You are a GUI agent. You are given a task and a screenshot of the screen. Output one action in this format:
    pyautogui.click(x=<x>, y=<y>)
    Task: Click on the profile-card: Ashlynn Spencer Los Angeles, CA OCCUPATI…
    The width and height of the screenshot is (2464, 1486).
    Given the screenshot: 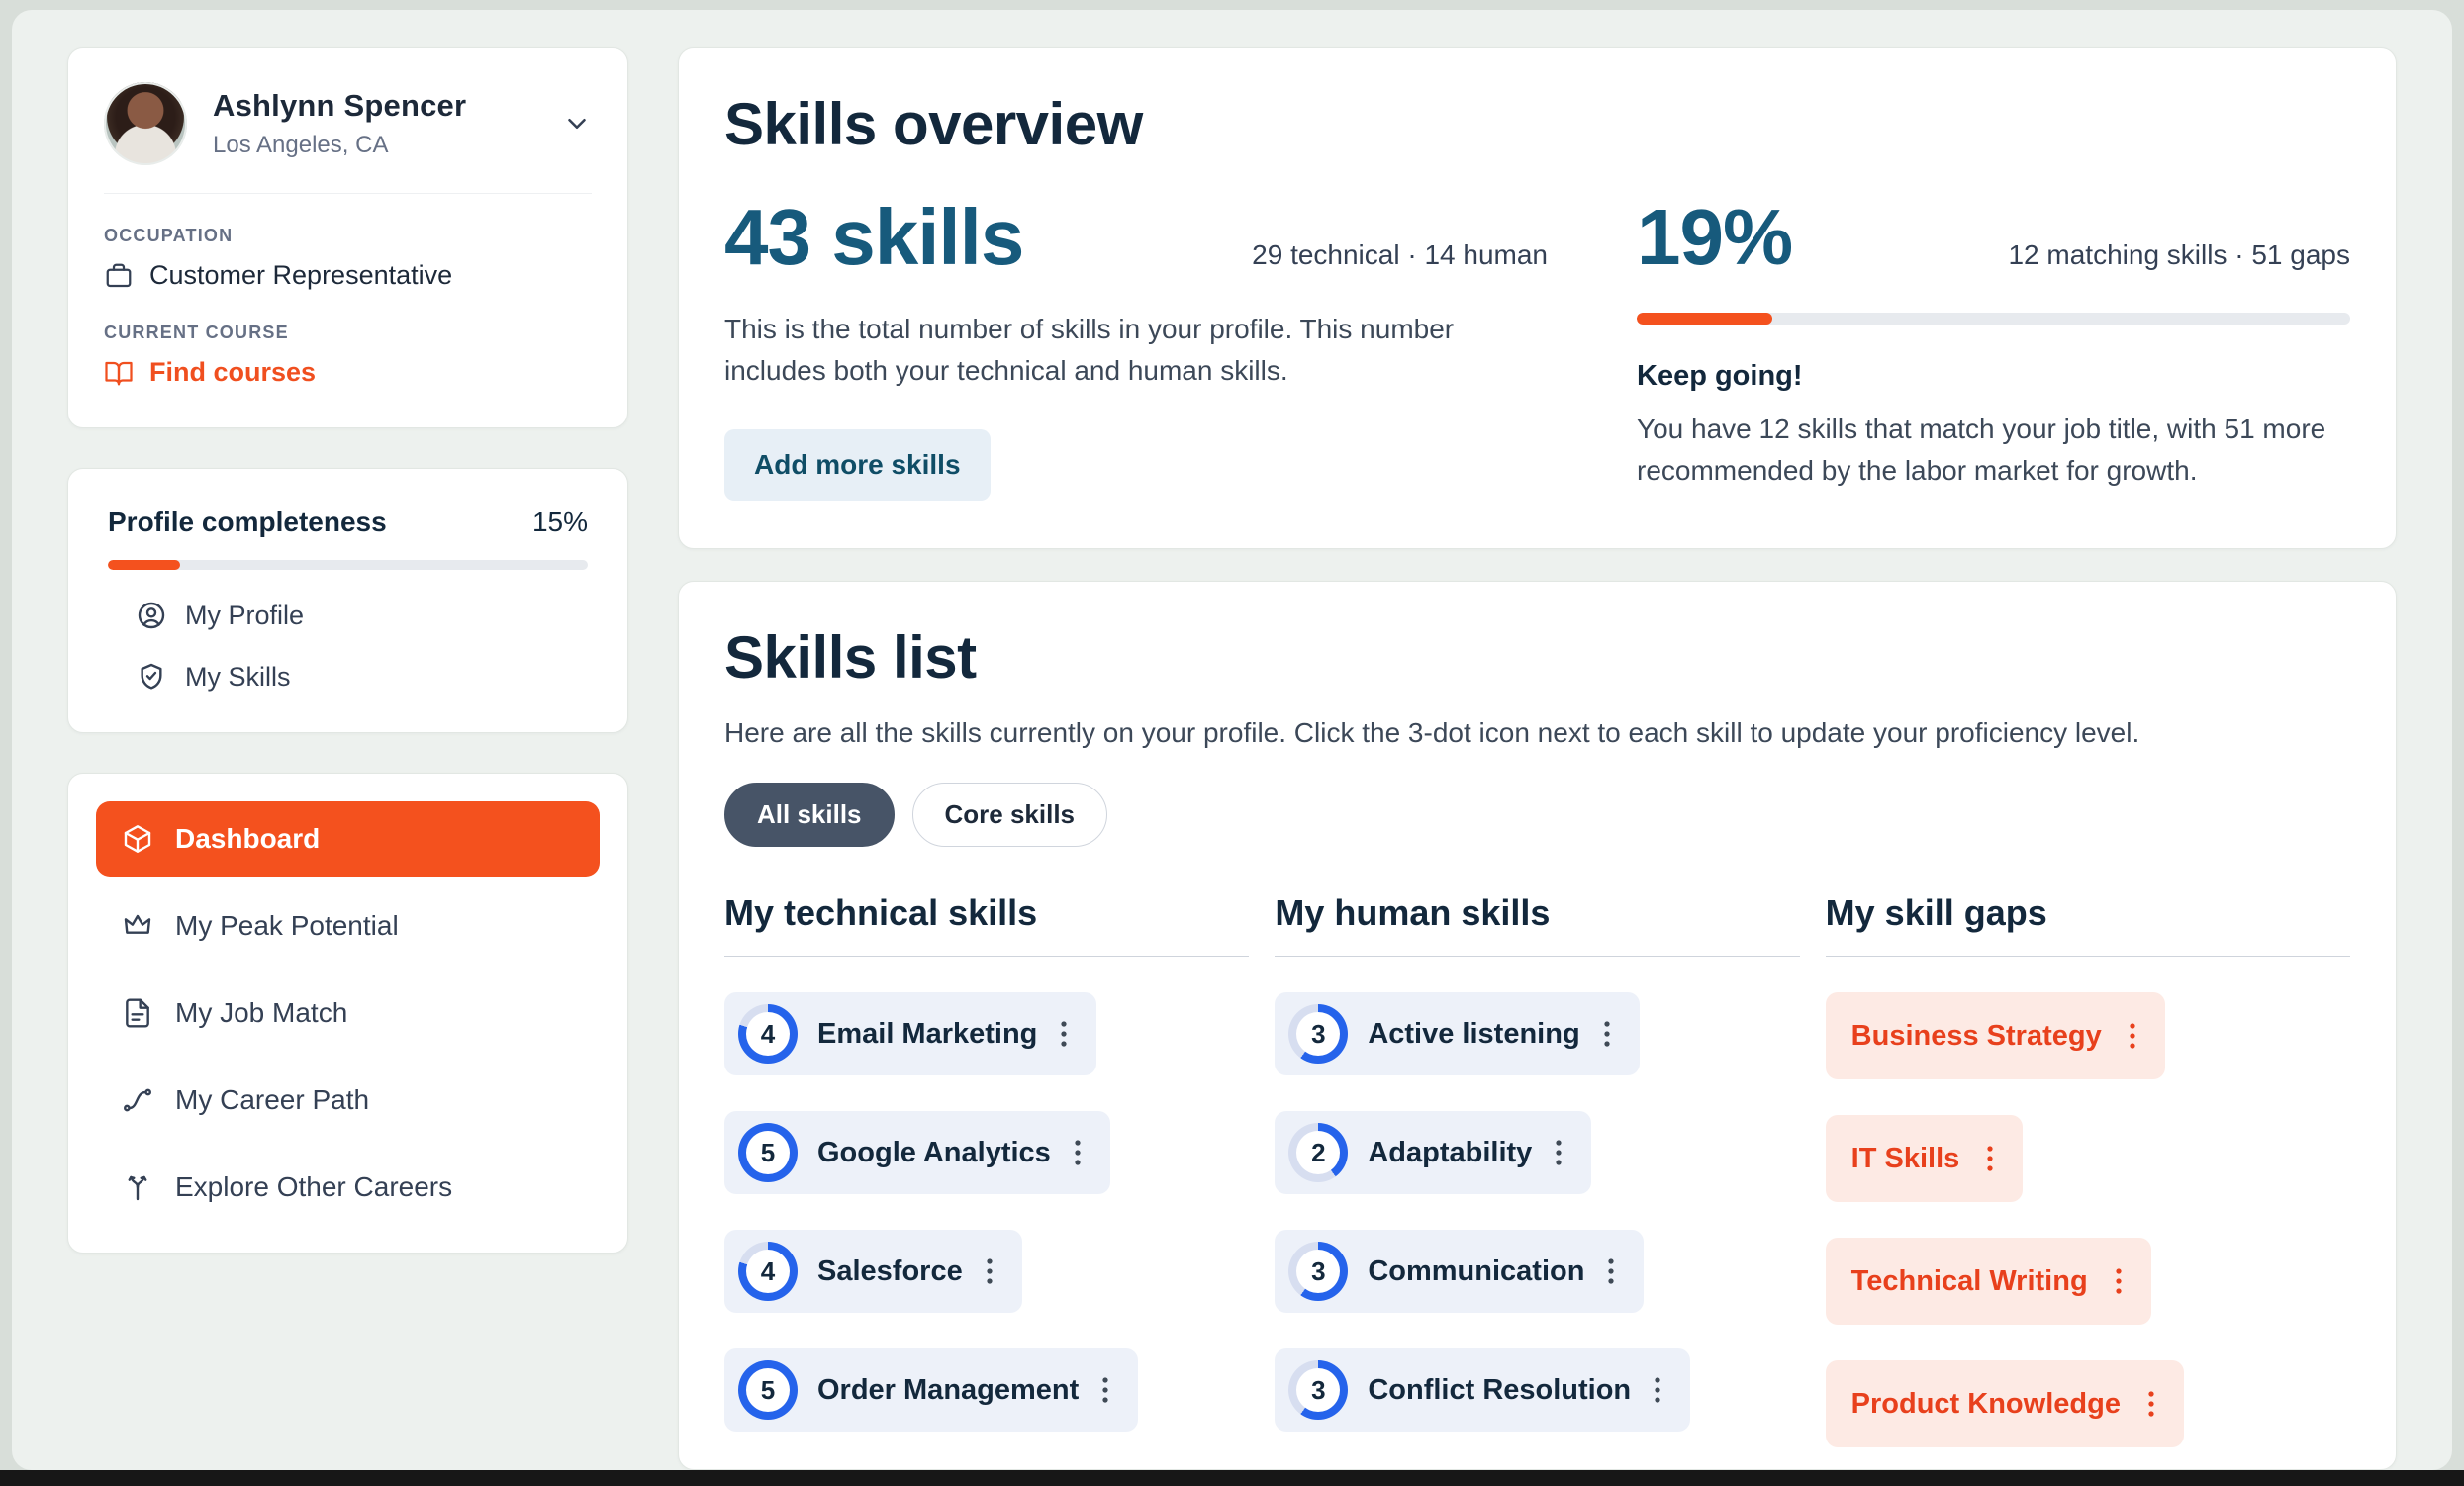 What is the action you would take?
    pyautogui.click(x=347, y=237)
    